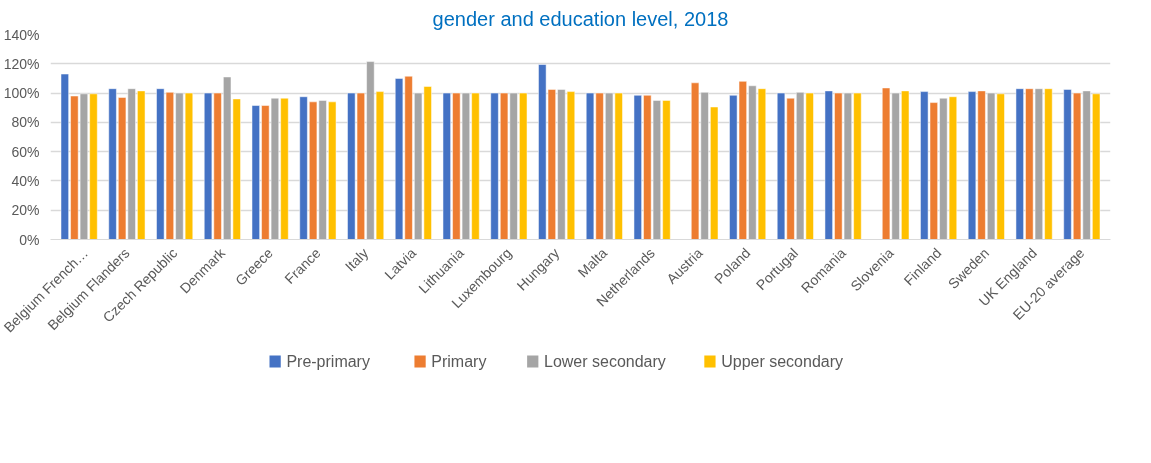  Describe the element at coordinates (580, 18) in the screenshot. I see `chart-title: gender and education level, 2018` at that location.